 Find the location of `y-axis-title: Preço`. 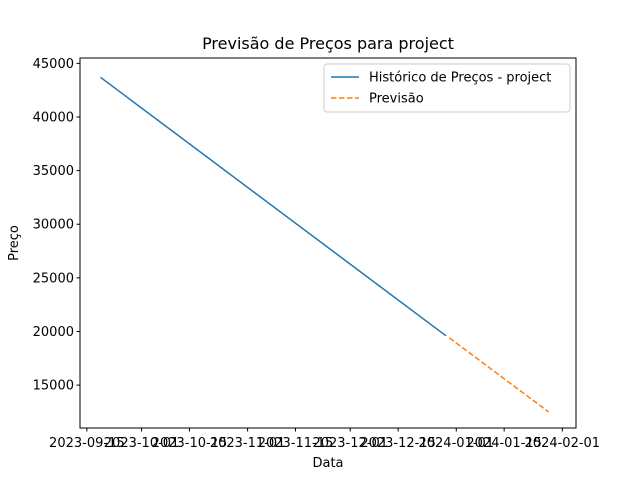

y-axis-title: Preço is located at coordinates (14, 243).